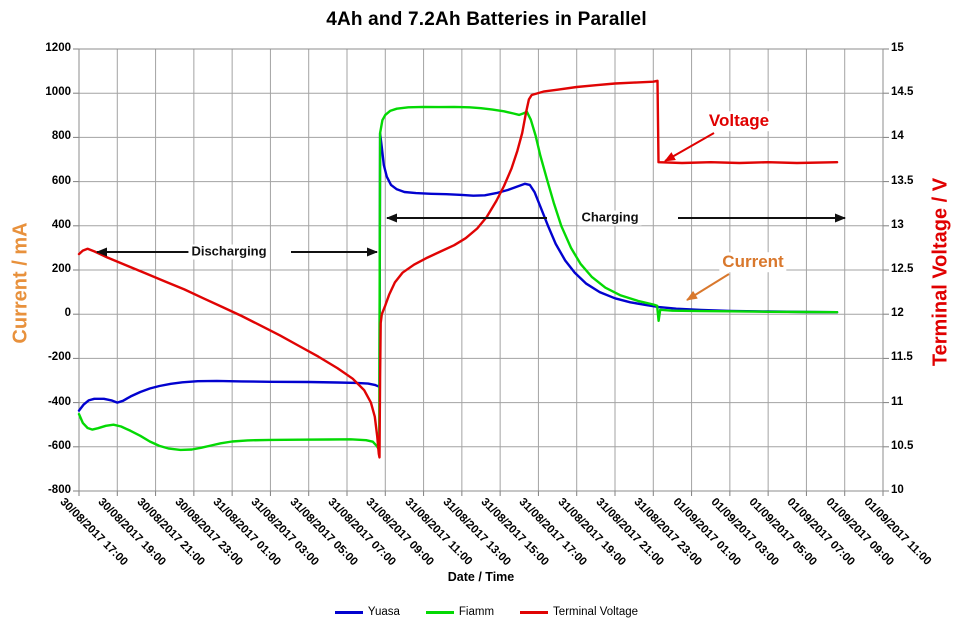 This screenshot has width=973, height=631. I want to click on y-right-tick-label: 12.5, so click(902, 269).